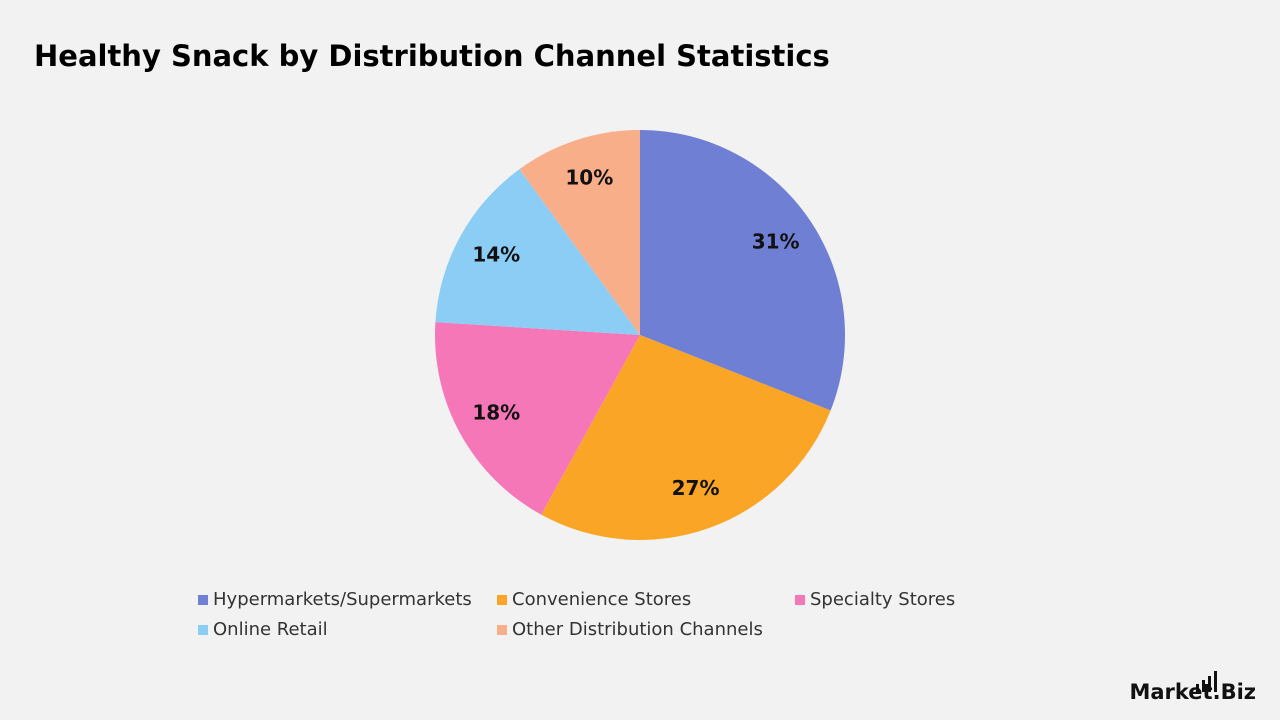  I want to click on legend-label: Convenience Stores, so click(601, 599).